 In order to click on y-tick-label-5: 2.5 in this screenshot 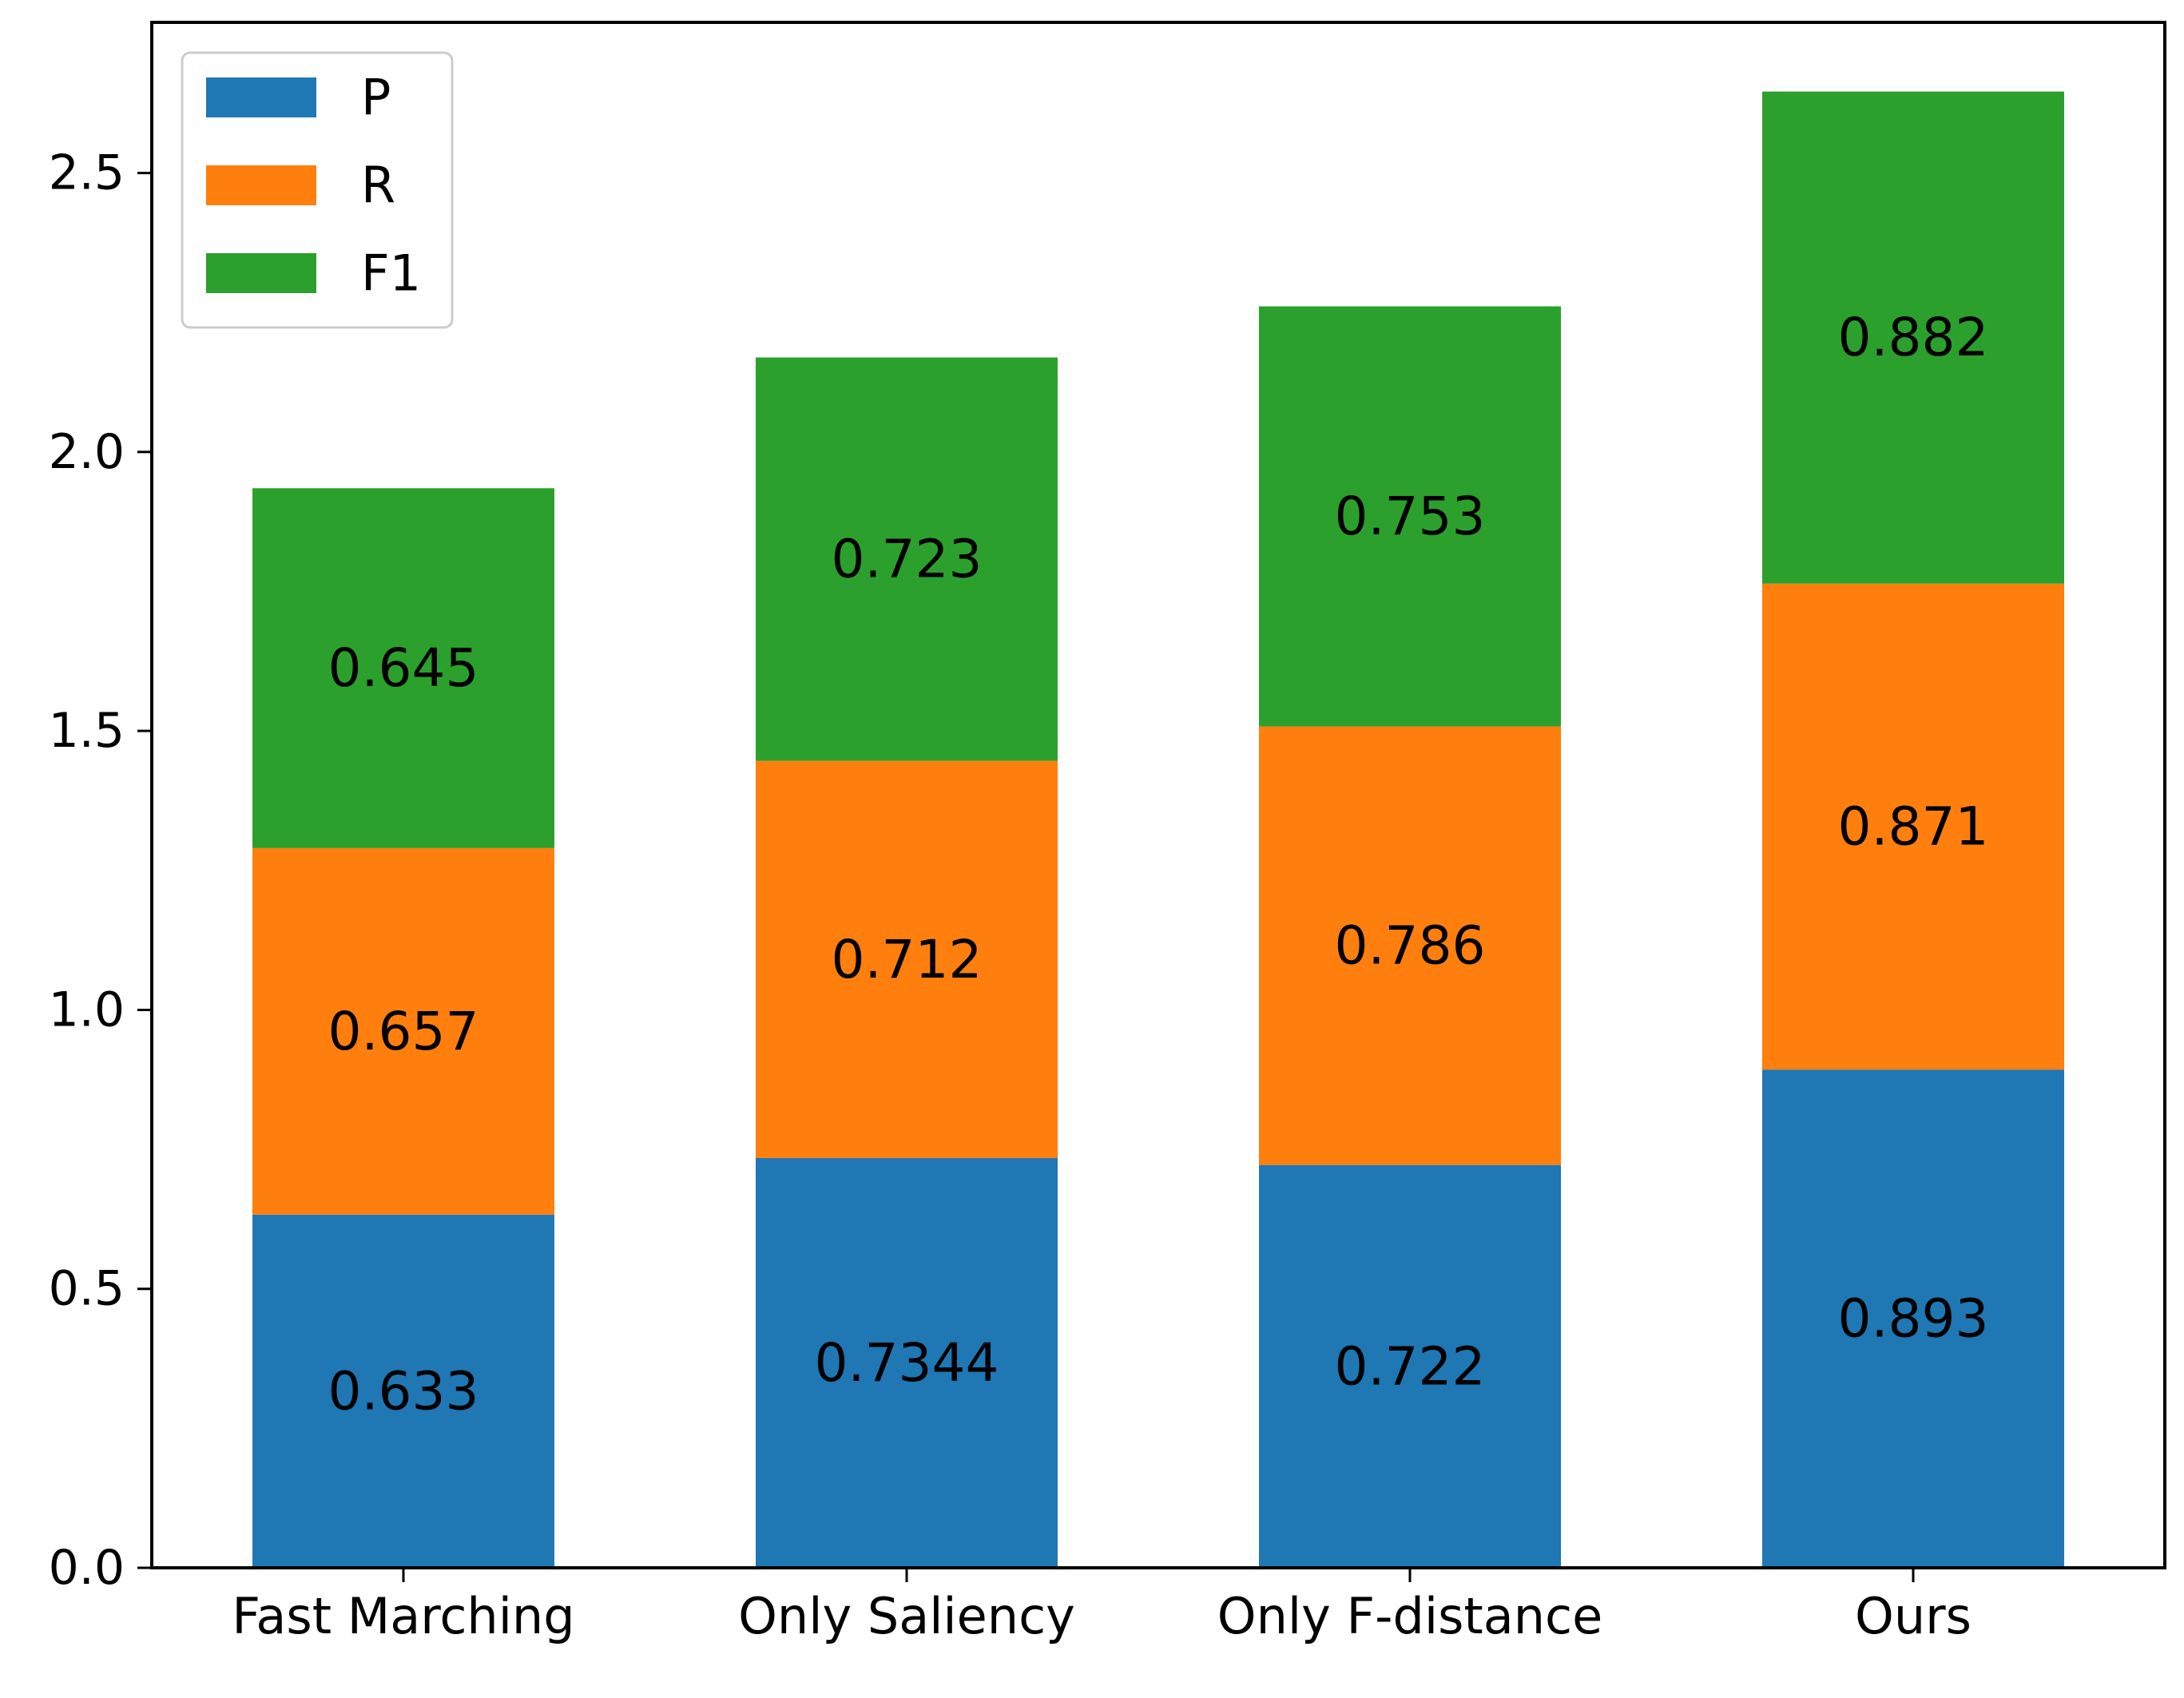, I will do `click(87, 173)`.